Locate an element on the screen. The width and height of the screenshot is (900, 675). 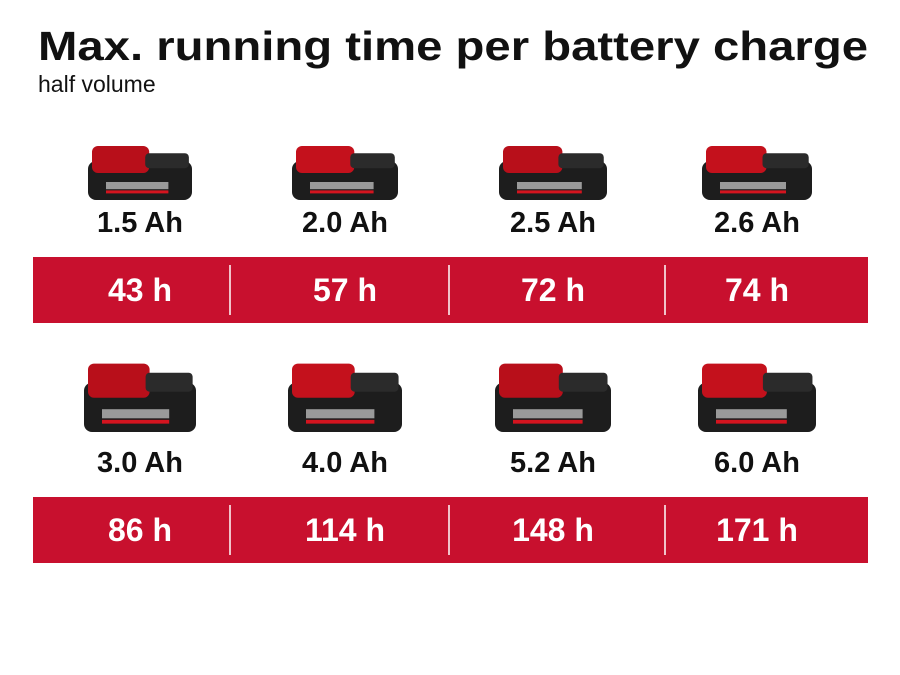
subtitle: half volume is located at coordinates (97, 84).